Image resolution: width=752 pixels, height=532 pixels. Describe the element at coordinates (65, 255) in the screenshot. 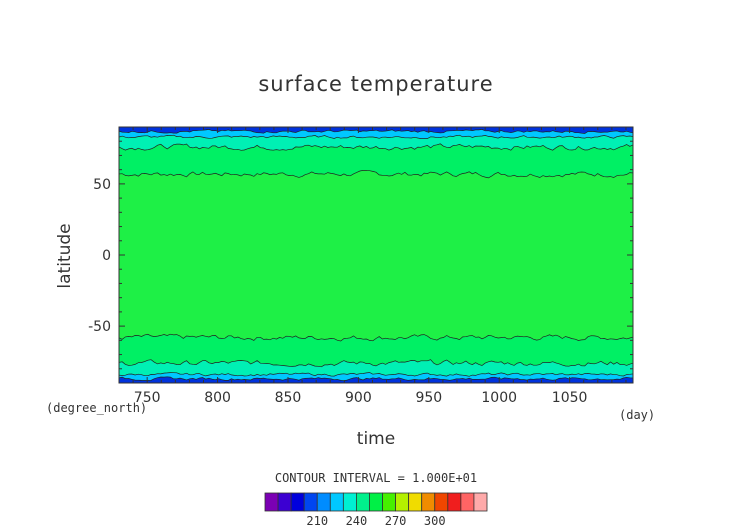

I see `y-axis-label: latitude` at that location.